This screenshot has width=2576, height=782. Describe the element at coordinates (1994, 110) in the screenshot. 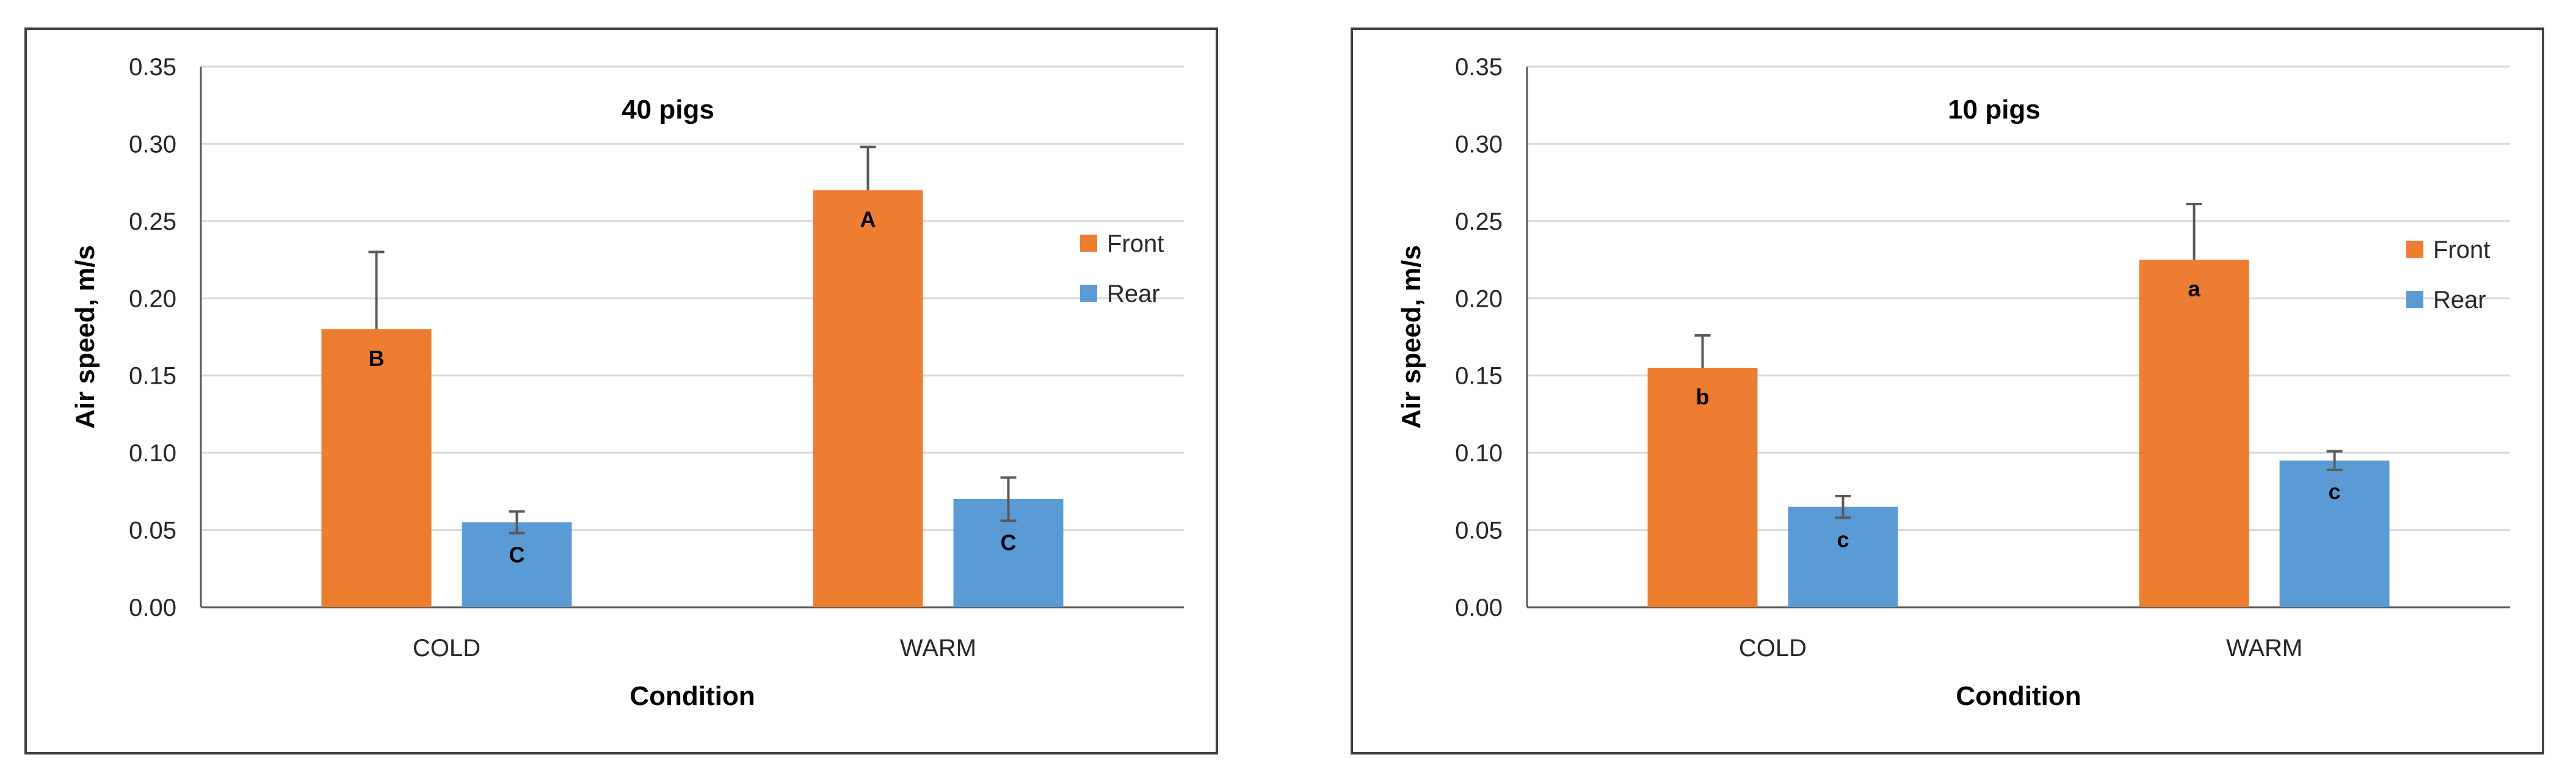

I see `chart-title: 10 pigs` at that location.